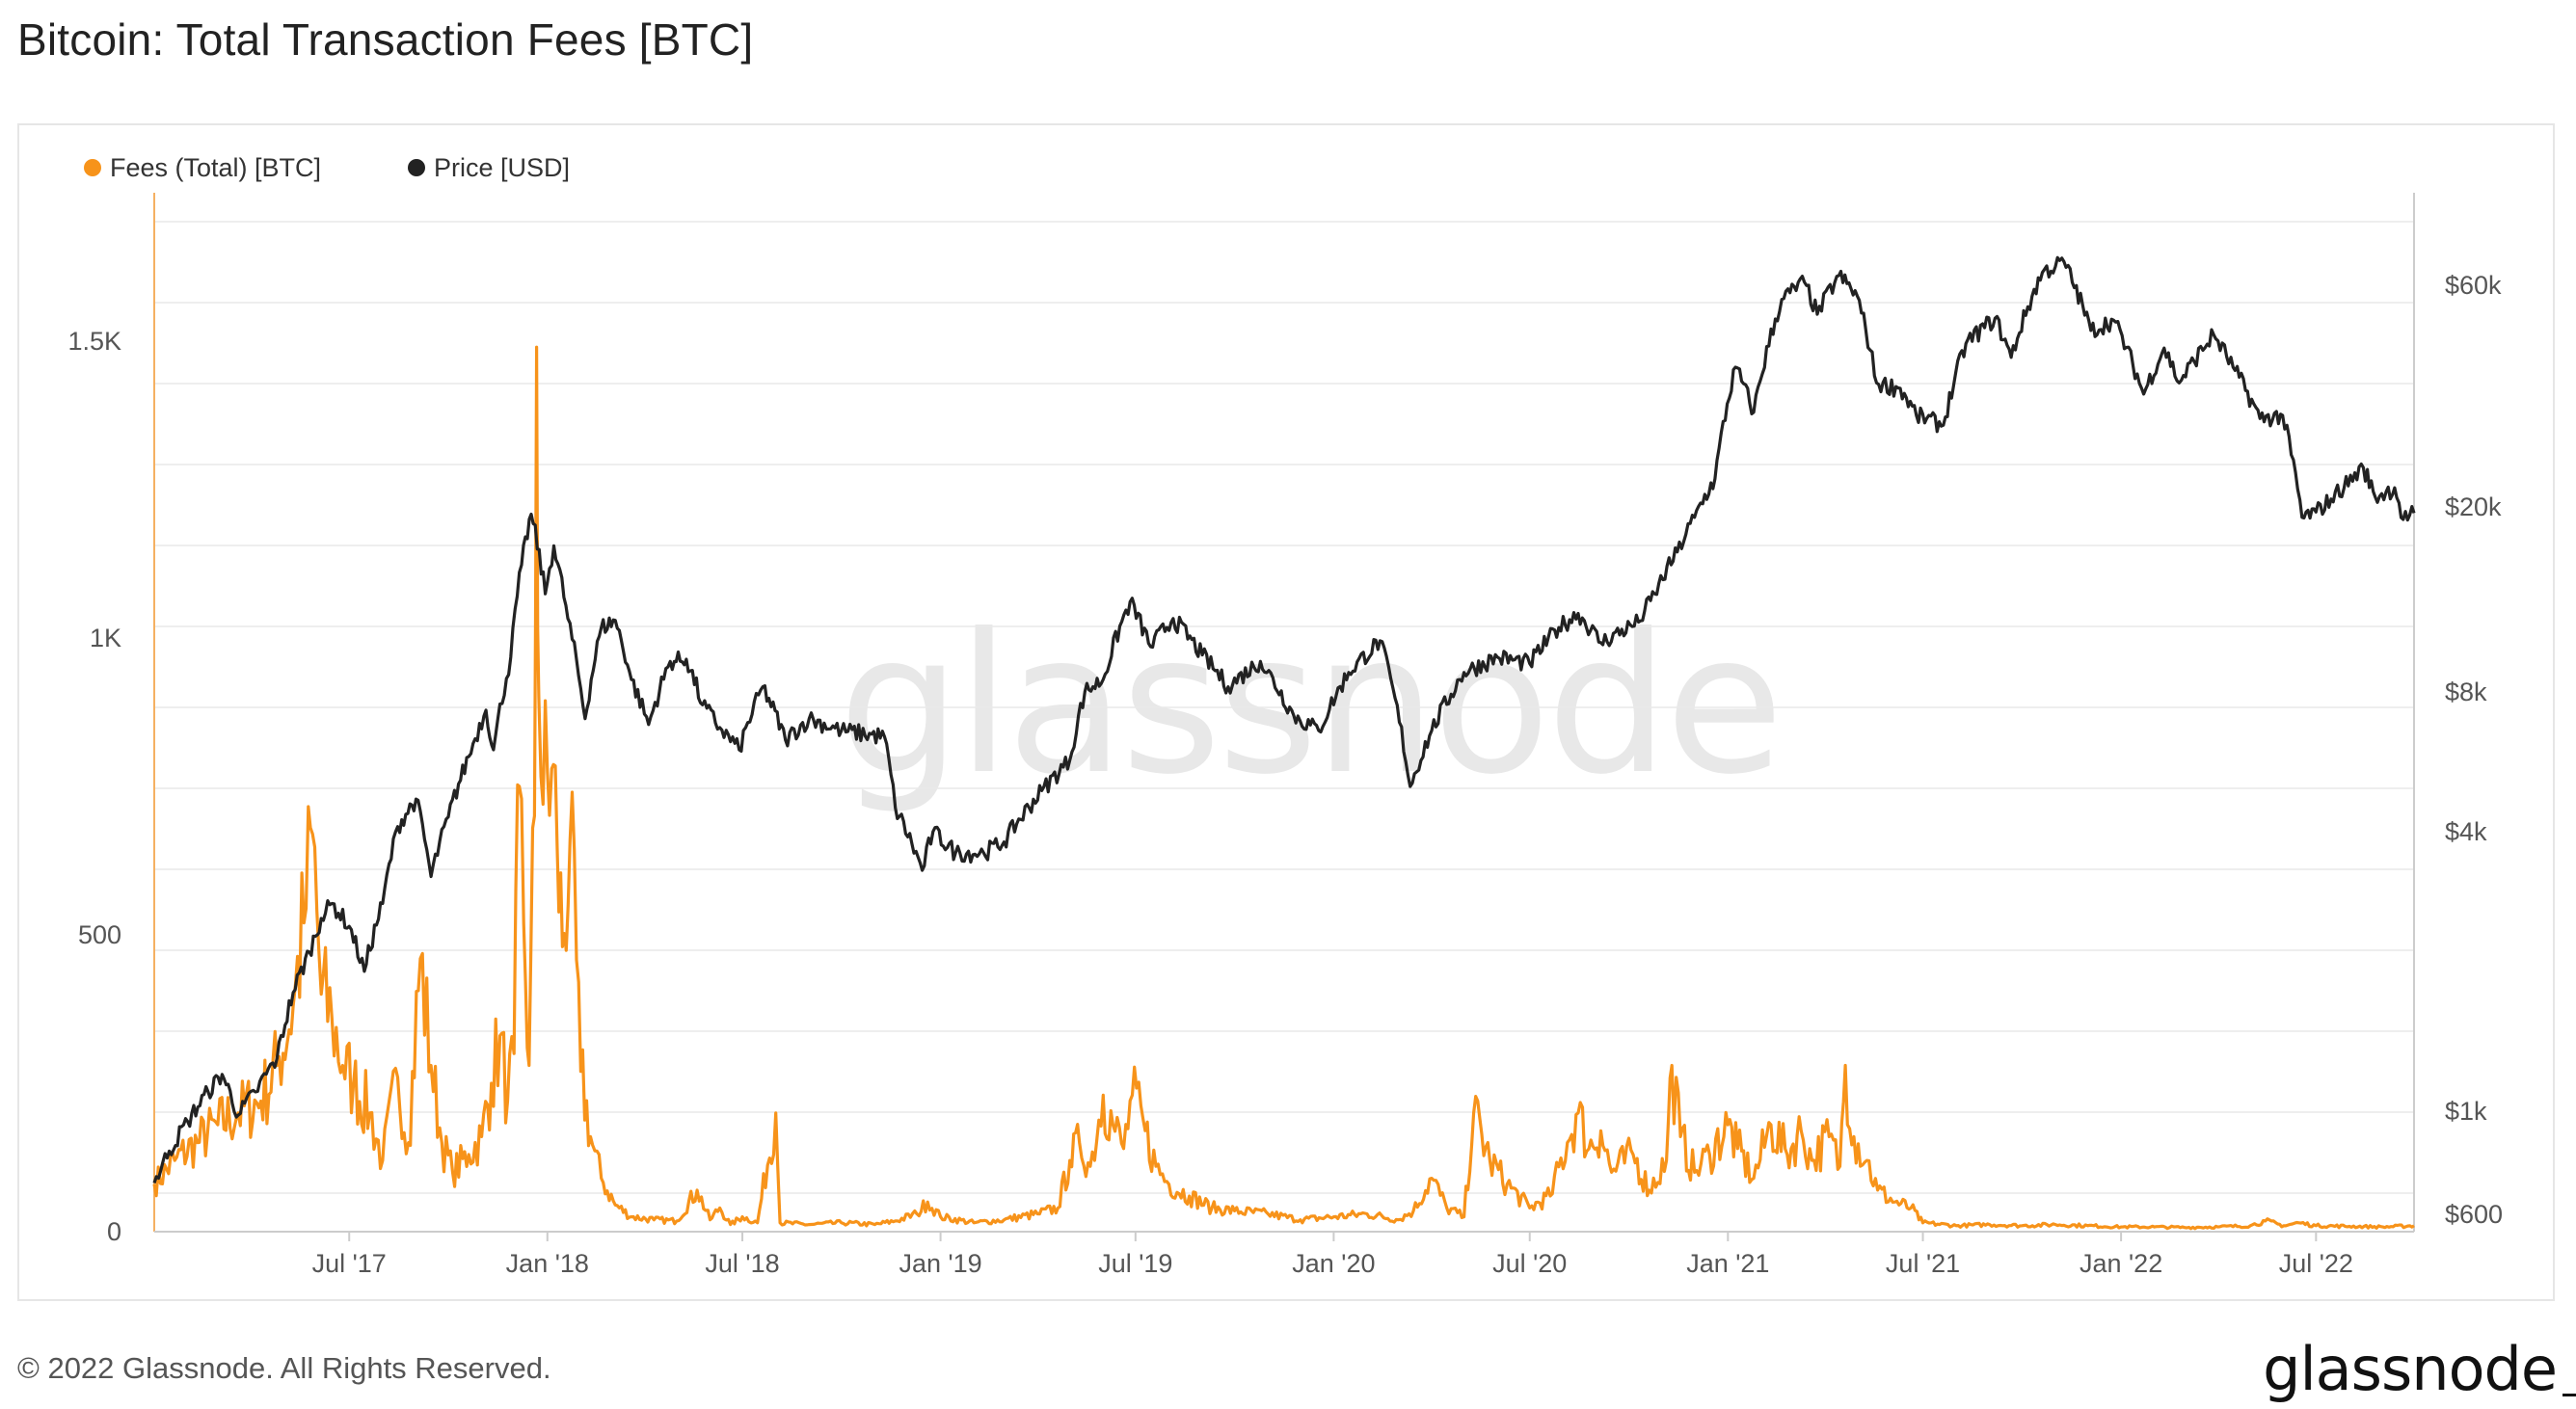 The image size is (2576, 1409). Describe the element at coordinates (1529, 1263) in the screenshot. I see `x-tick-label: Jul '20` at that location.